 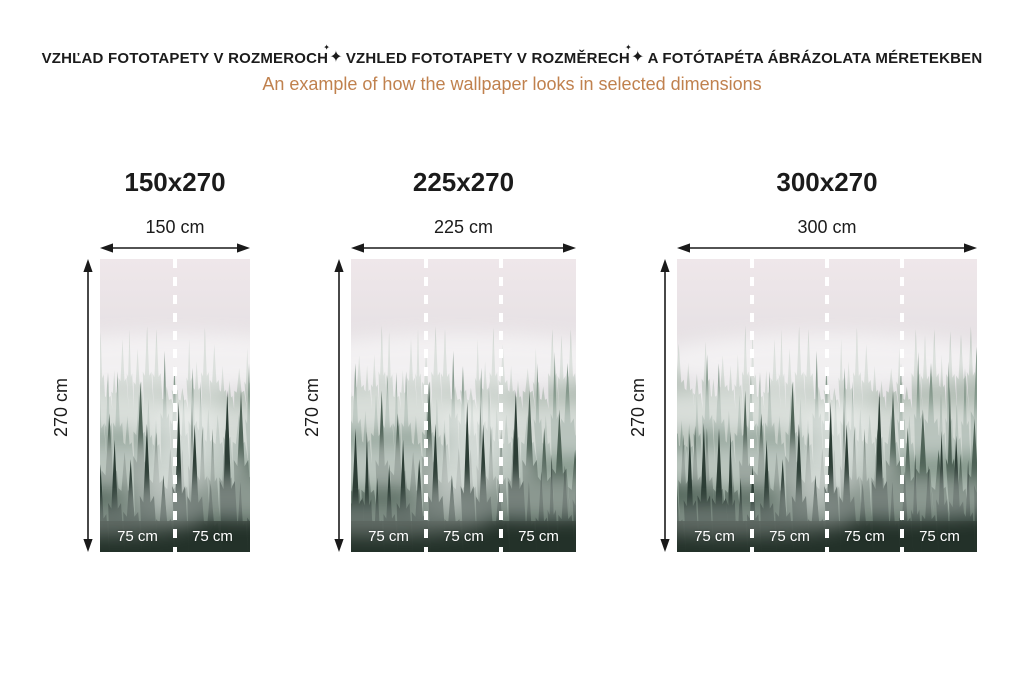 I want to click on foggy-forest-wallpaper-photo, so click(x=463, y=405).